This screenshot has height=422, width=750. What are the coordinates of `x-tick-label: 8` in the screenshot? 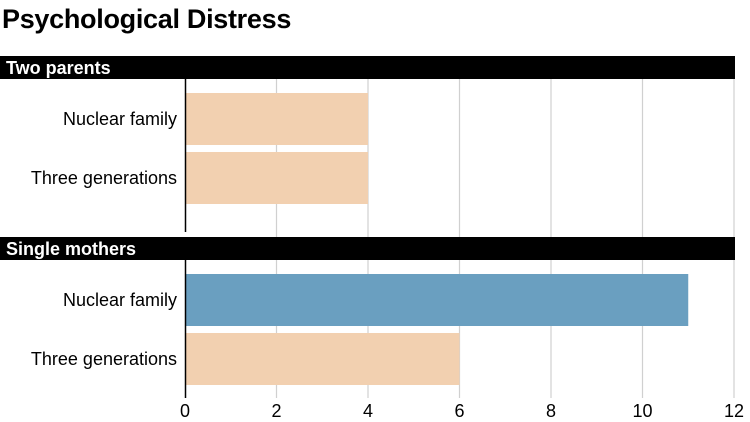 It's located at (551, 411).